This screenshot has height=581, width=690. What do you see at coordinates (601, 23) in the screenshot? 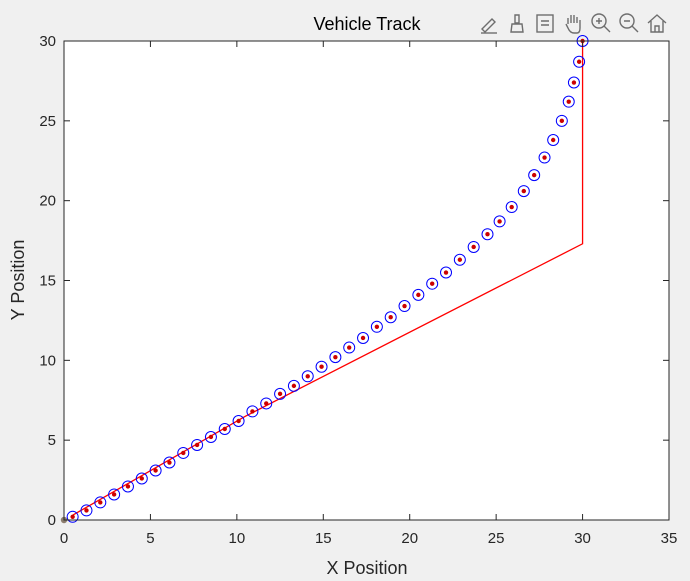
I see `zoom-in-icon` at bounding box center [601, 23].